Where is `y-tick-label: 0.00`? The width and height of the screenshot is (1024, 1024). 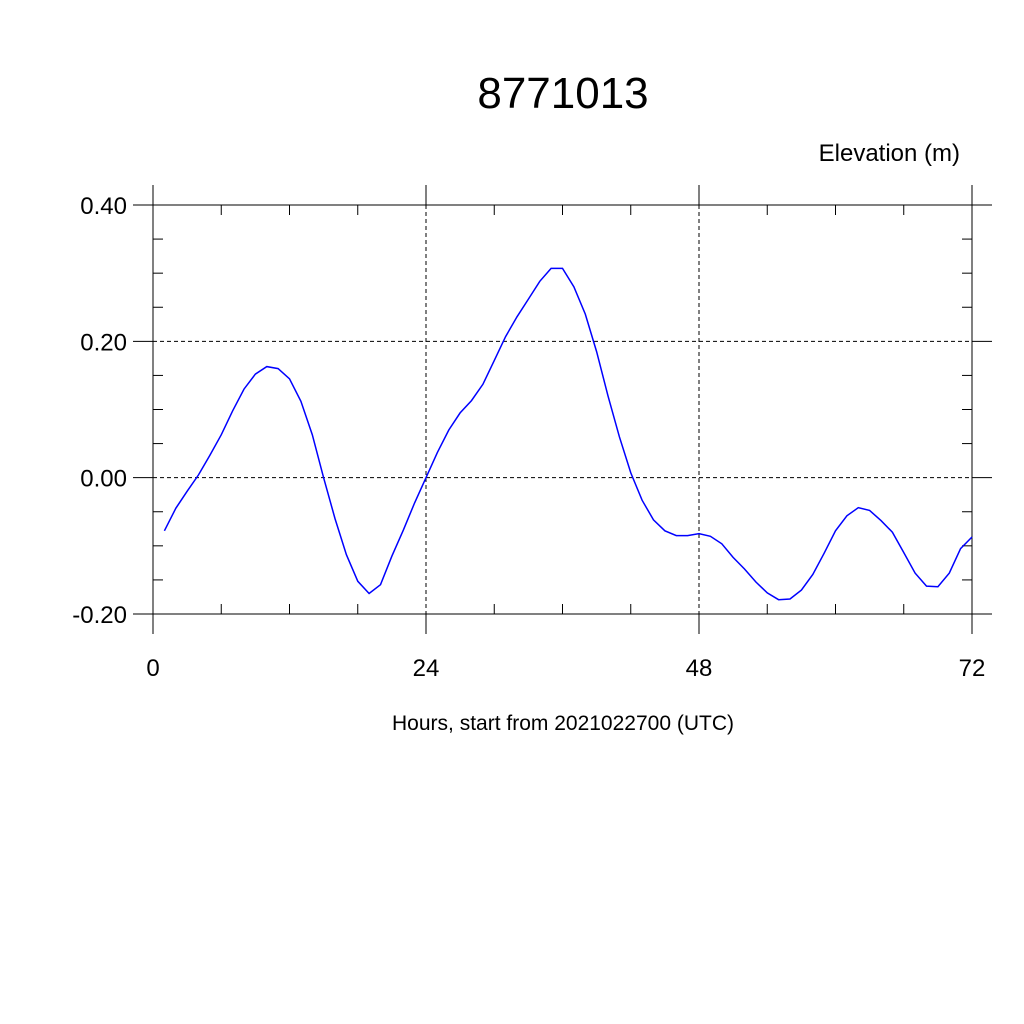
y-tick-label: 0.00 is located at coordinates (103, 479).